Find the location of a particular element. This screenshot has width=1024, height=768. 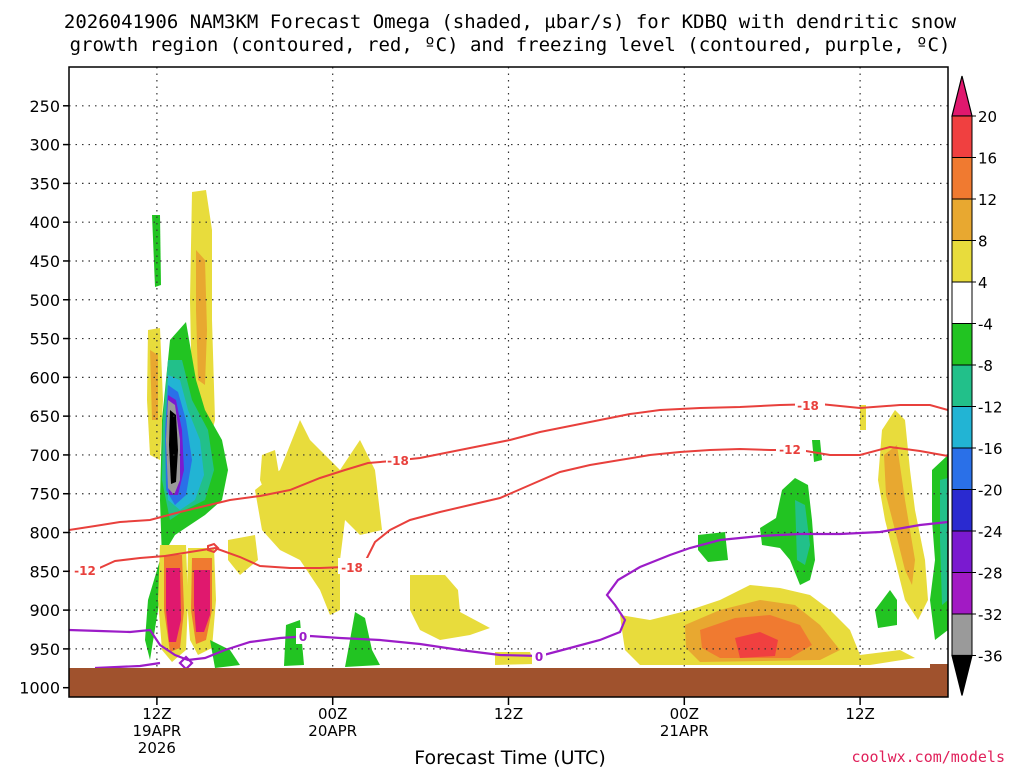

colorbar-tick-label: -36 is located at coordinates (990, 657).